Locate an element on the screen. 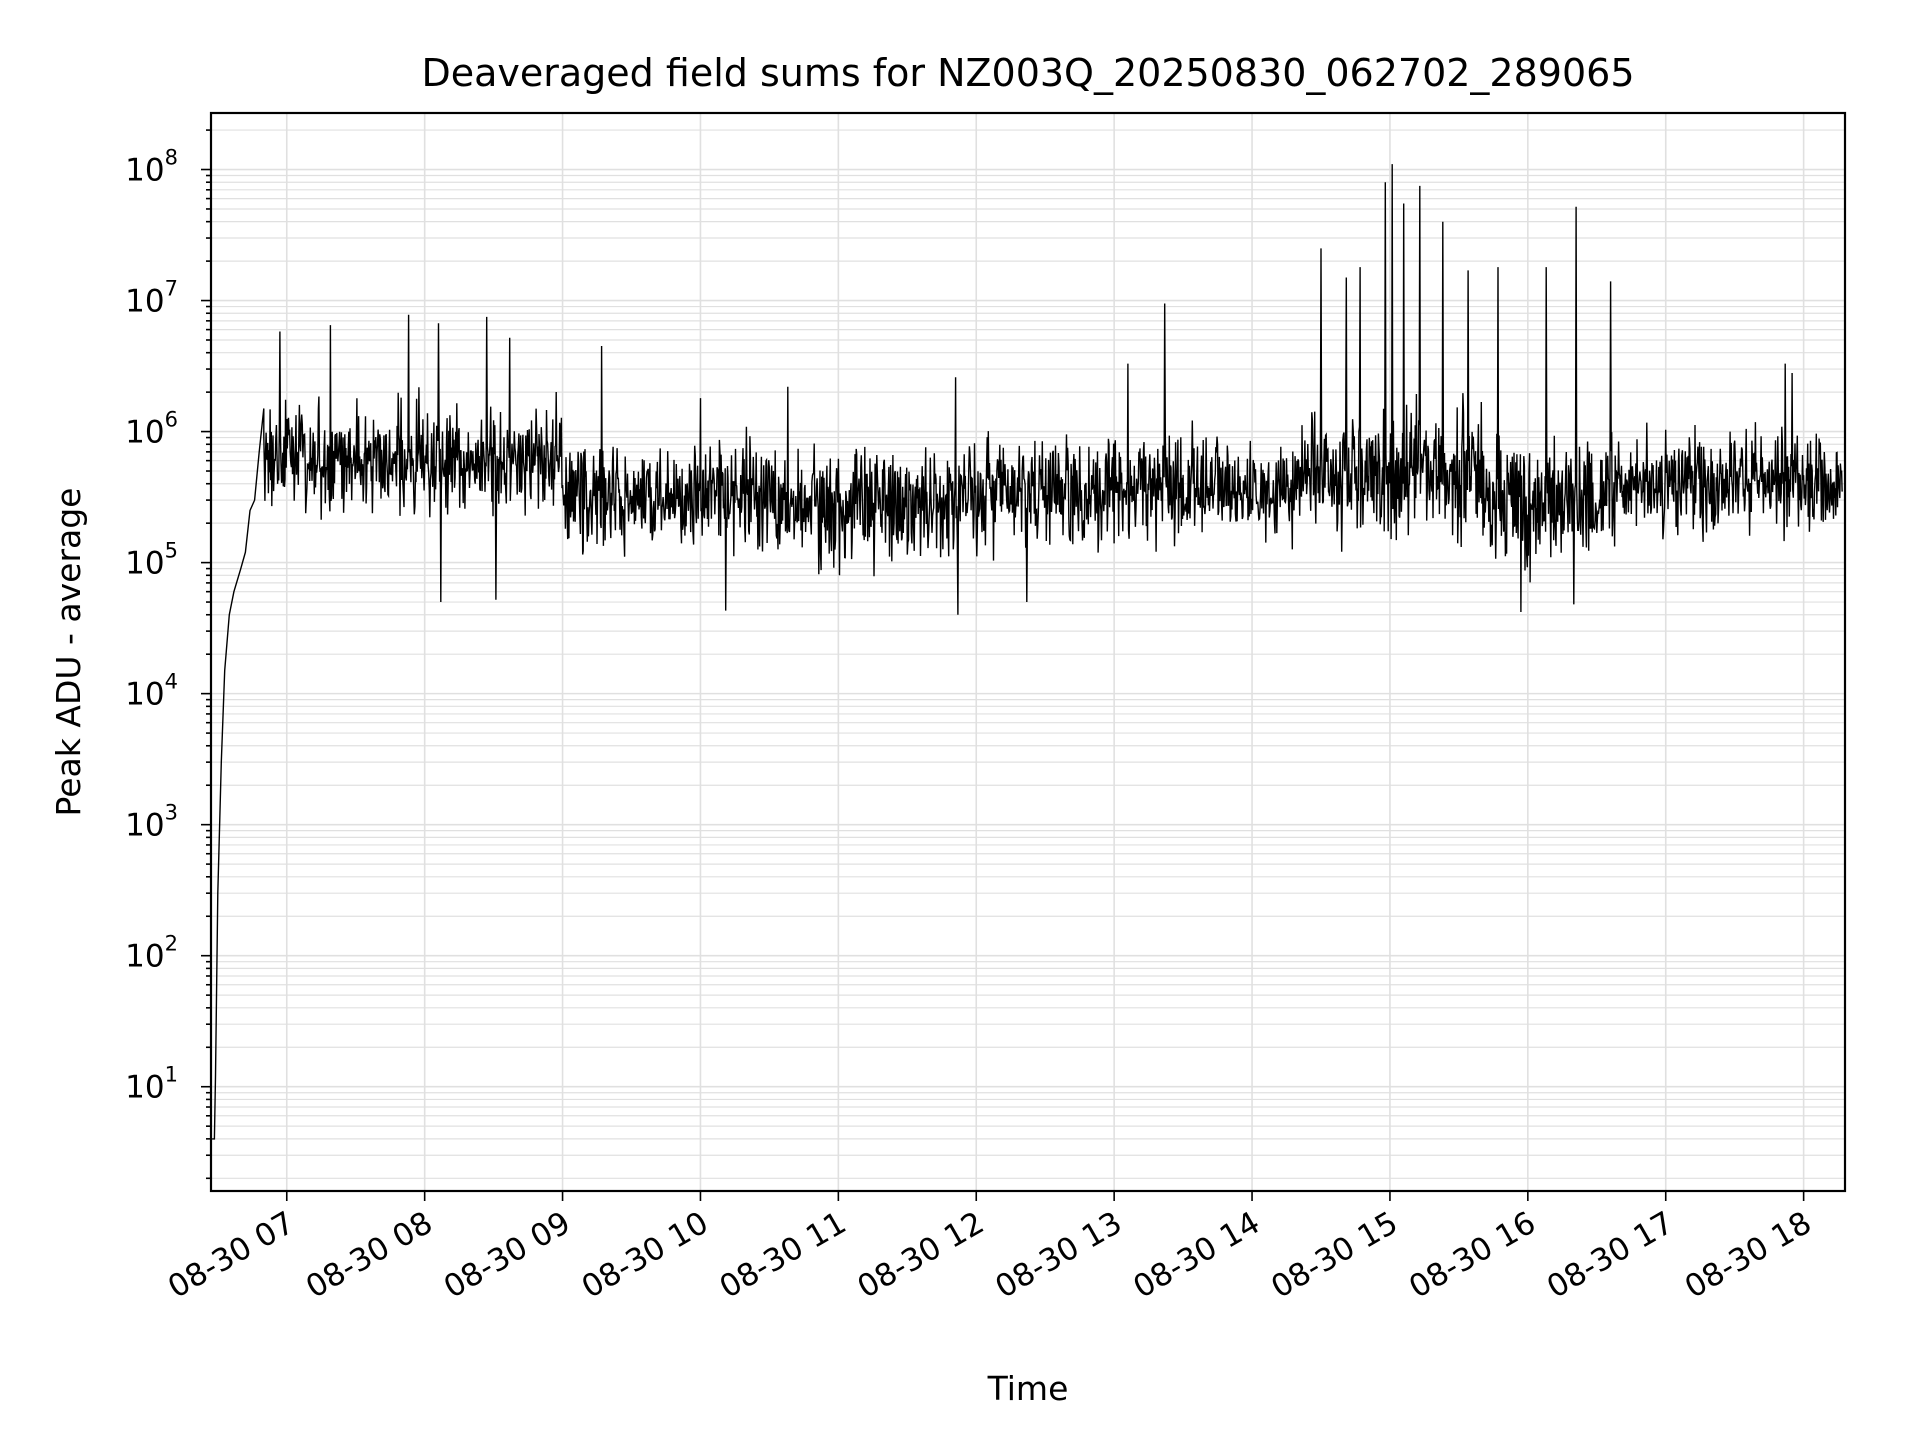  x-axis-label: Time is located at coordinates (1028, 1388).